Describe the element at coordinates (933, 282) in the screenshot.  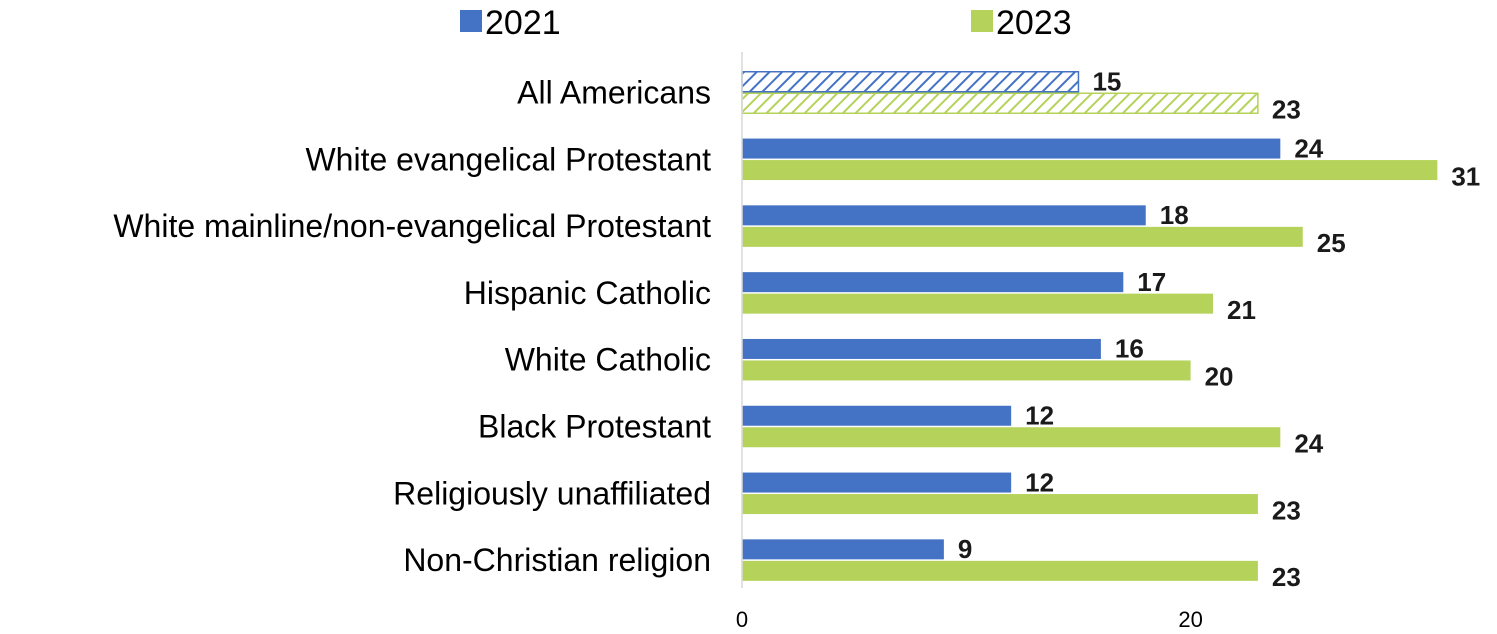
I see `bar-2021-hispanic-catholic` at that location.